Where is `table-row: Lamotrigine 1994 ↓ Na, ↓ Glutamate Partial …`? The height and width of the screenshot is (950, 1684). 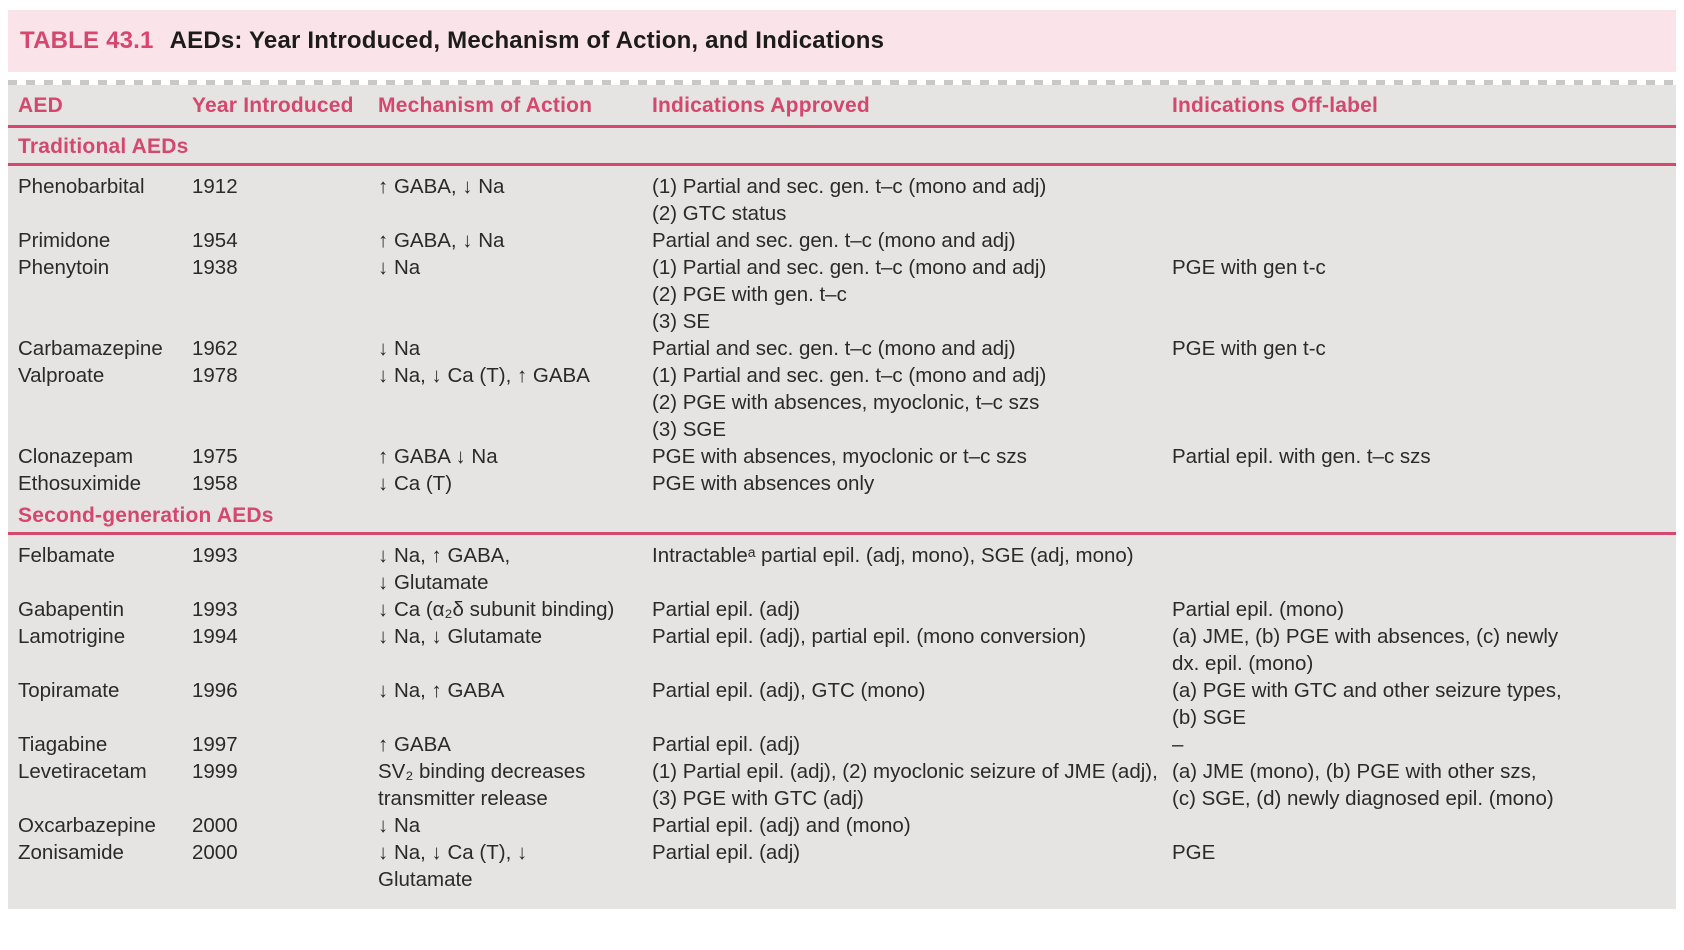
table-row: Lamotrigine 1994 ↓ Na, ↓ Glutamate Partial … is located at coordinates (842, 650).